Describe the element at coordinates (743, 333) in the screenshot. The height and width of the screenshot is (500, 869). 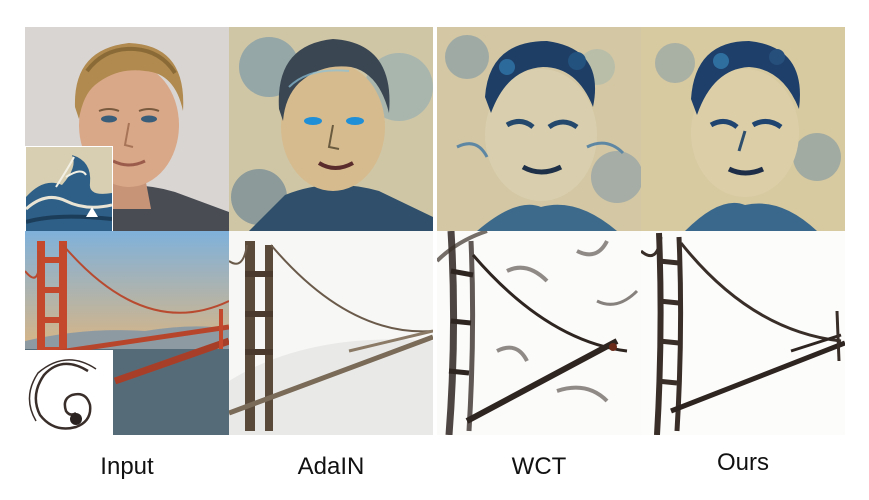
I see `ours-bridge-result` at that location.